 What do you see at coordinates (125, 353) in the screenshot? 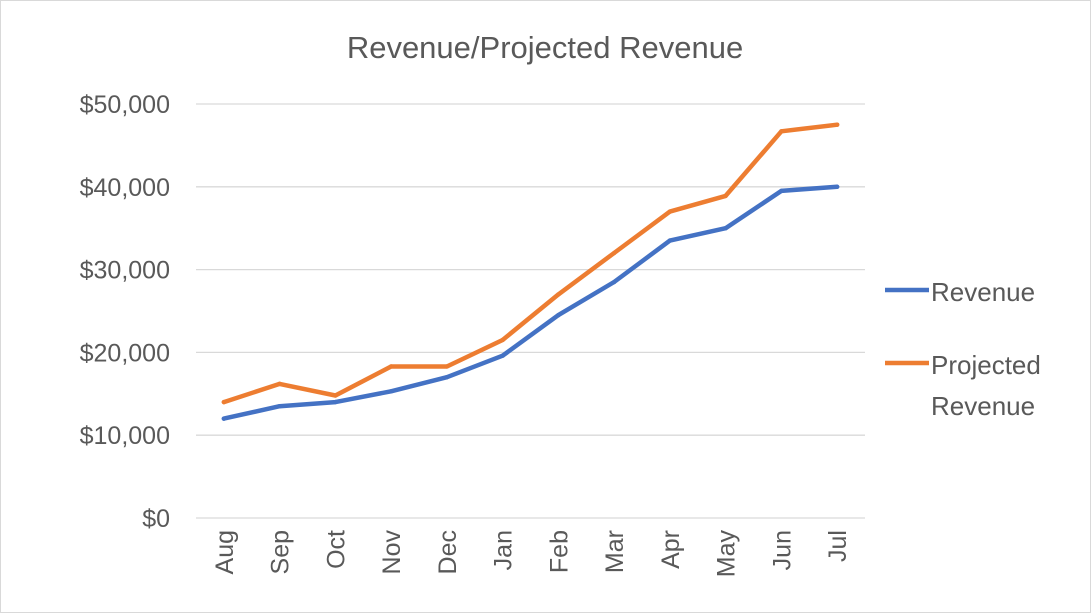
I see `y-tick-label: $20,000` at bounding box center [125, 353].